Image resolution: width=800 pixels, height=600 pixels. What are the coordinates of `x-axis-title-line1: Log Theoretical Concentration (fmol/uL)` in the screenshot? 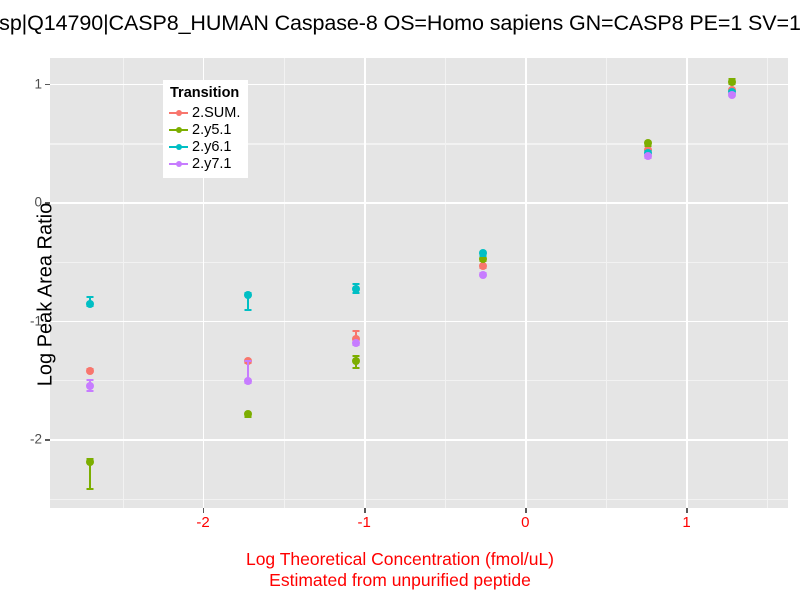 It's located at (400, 559).